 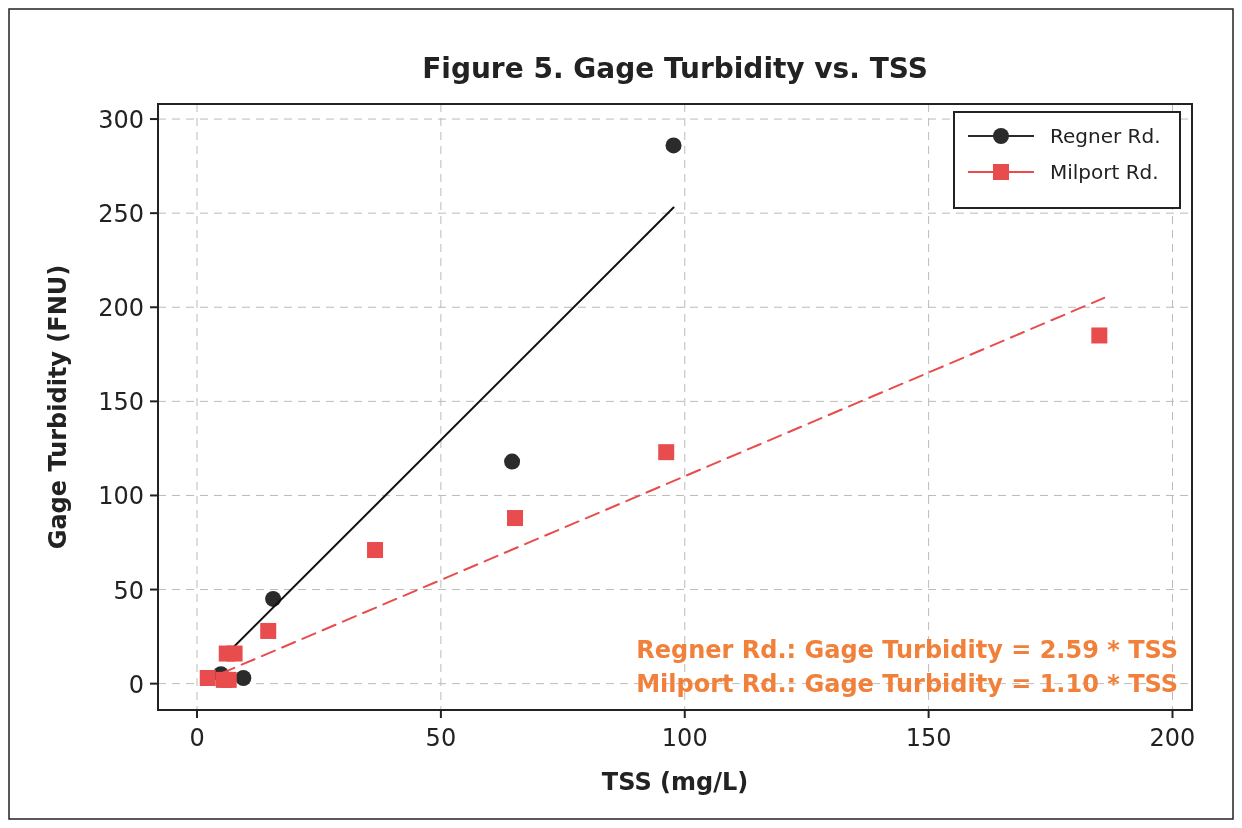 I want to click on x-tick-label: 50, so click(x=441, y=738).